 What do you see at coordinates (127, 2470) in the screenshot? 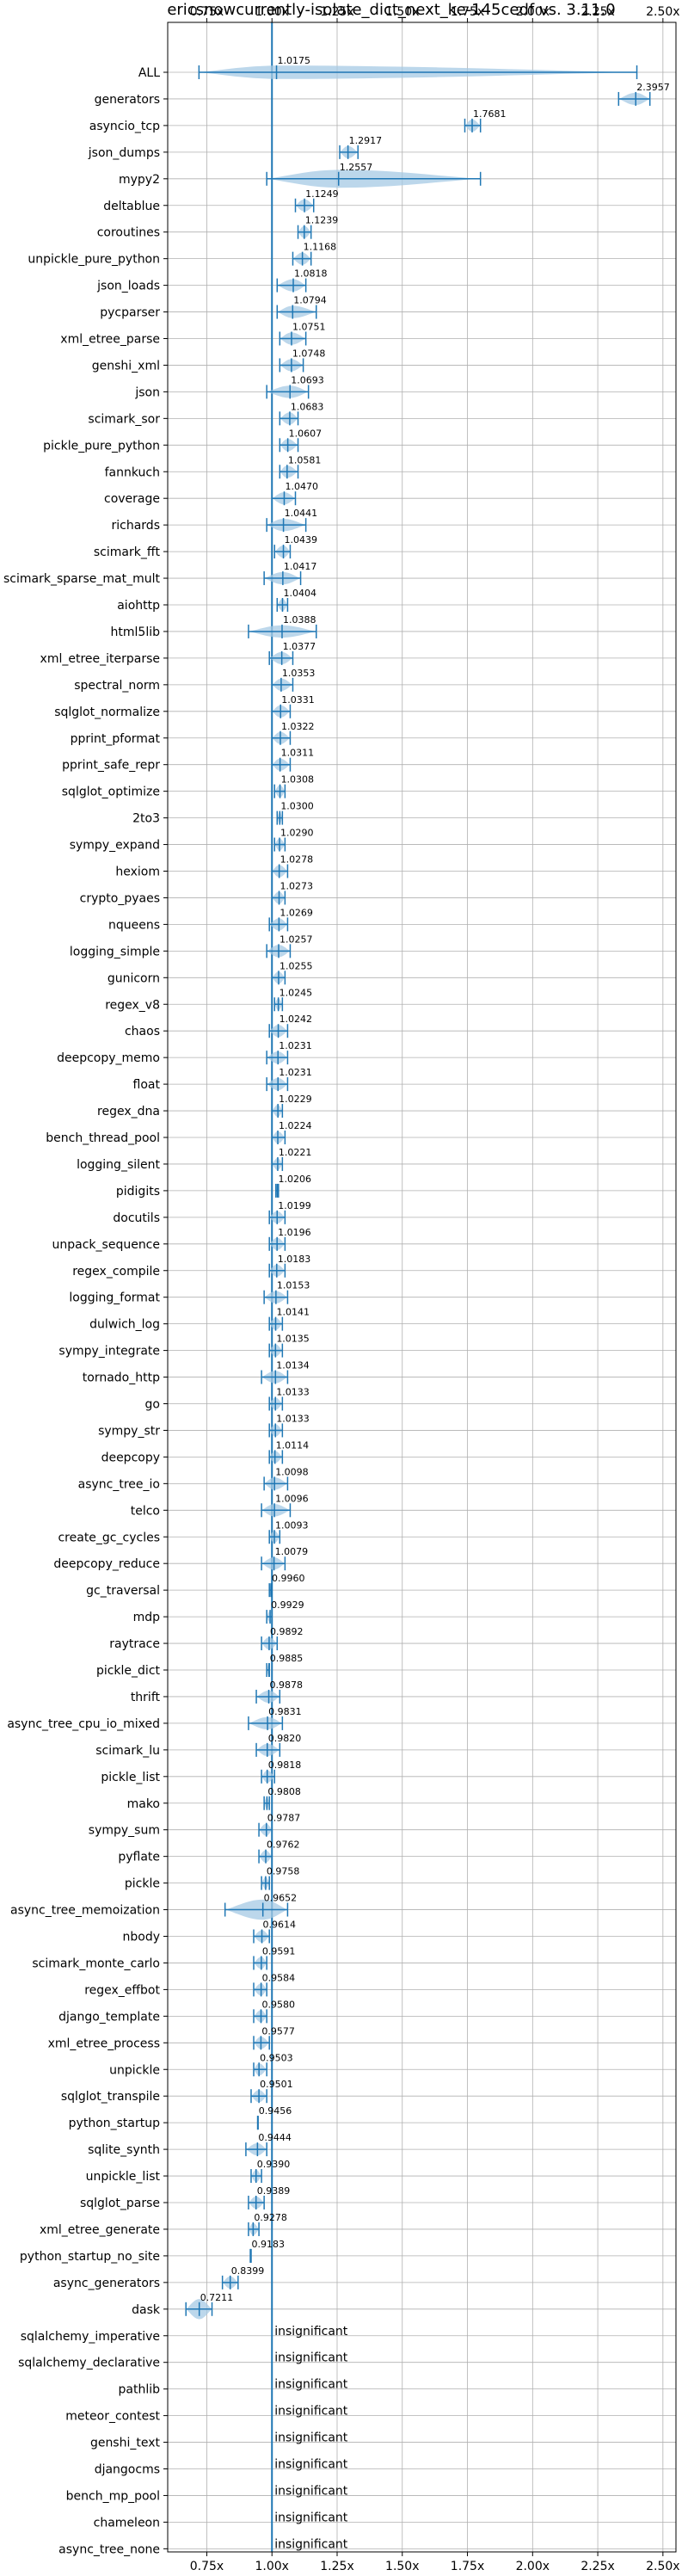
I see `benchmark-label: djangocms` at bounding box center [127, 2470].